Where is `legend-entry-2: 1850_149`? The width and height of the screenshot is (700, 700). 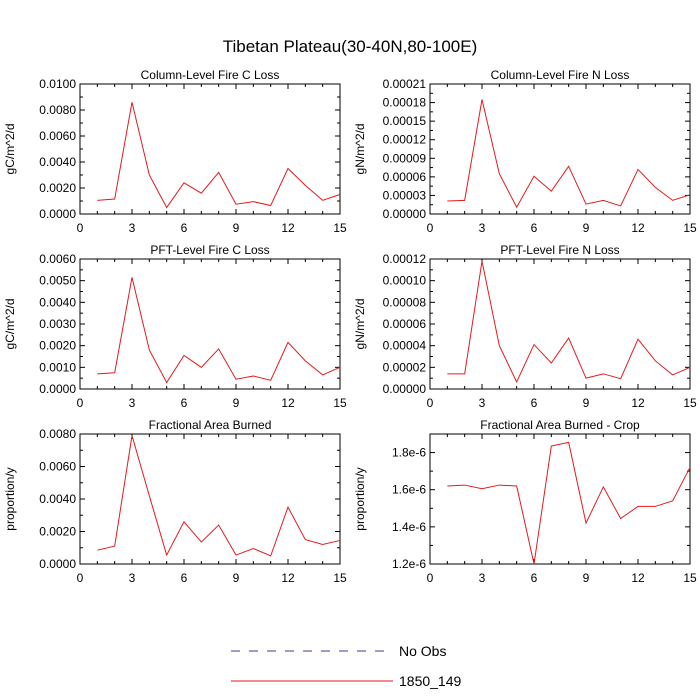 legend-entry-2: 1850_149 is located at coordinates (346, 681).